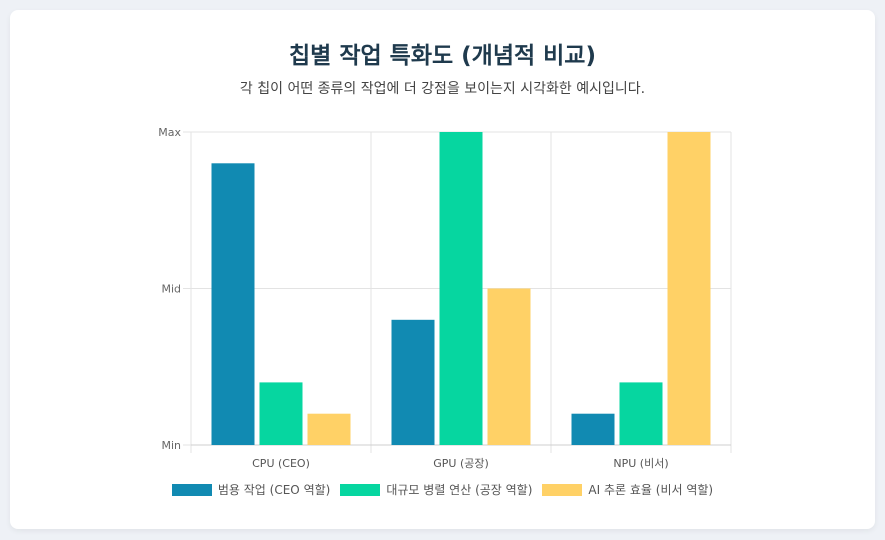 This screenshot has height=540, width=885. What do you see at coordinates (281, 463) in the screenshot?
I see `x-tick-label: CPU (CEO)` at bounding box center [281, 463].